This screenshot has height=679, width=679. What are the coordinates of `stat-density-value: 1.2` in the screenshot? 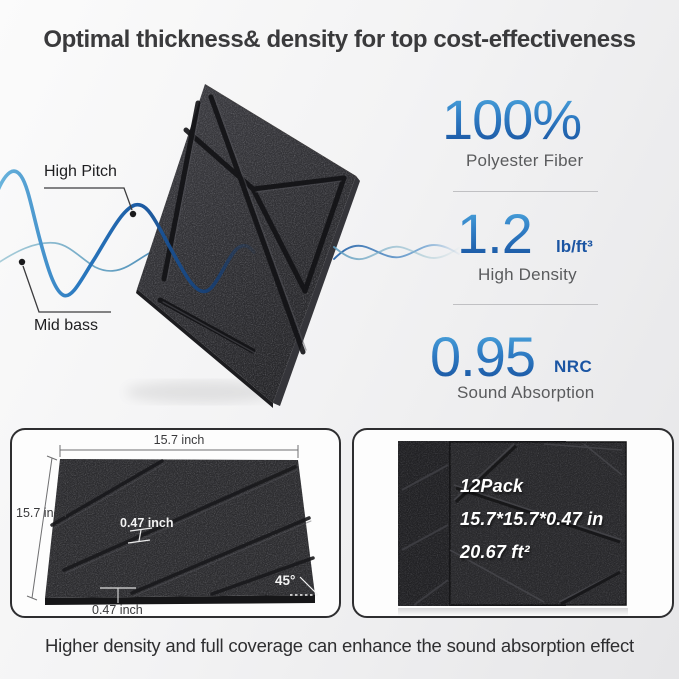 It's located at (495, 233).